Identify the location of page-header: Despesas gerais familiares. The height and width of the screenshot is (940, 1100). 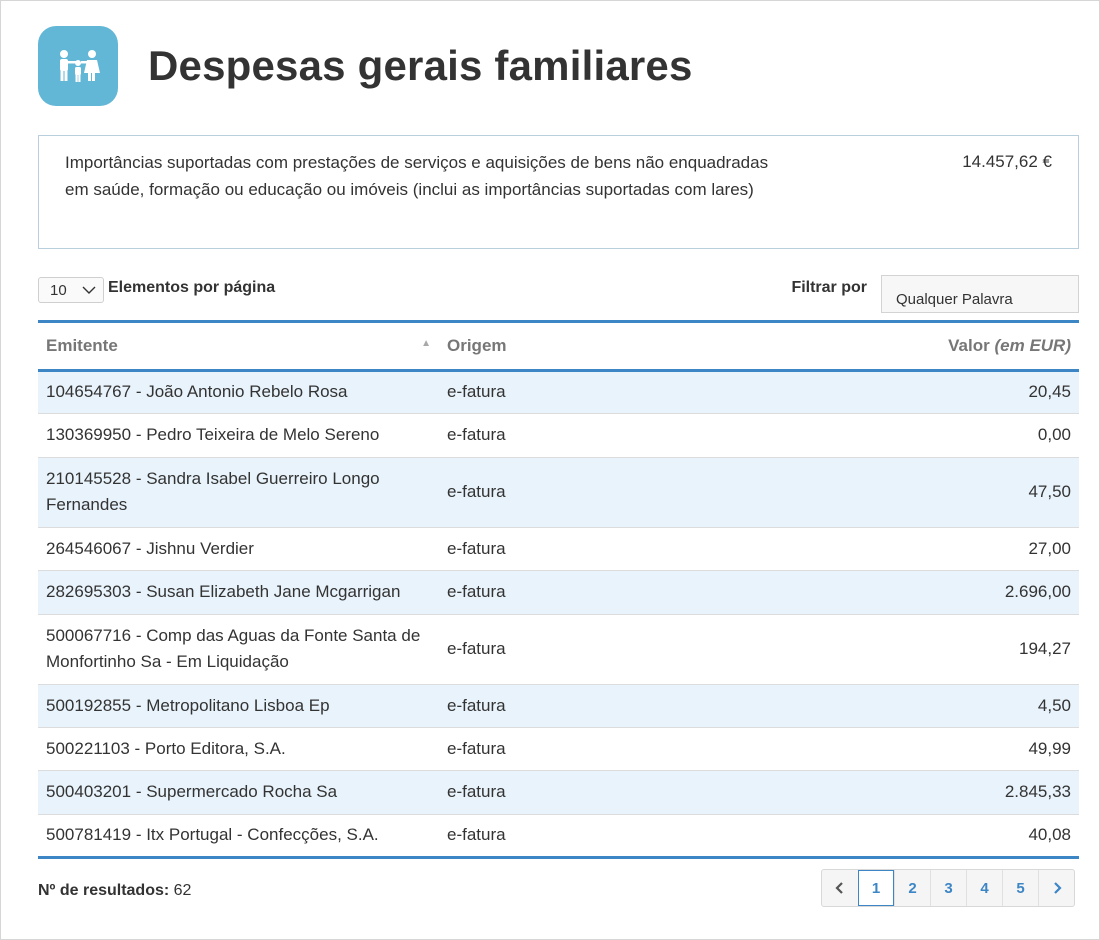
(365, 66).